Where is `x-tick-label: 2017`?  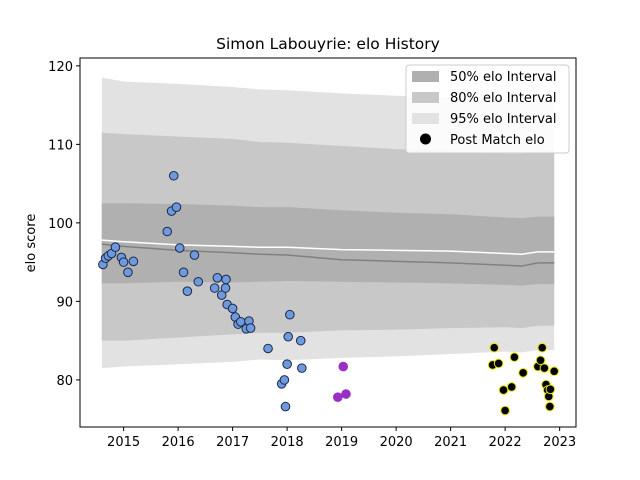 x-tick-label: 2017 is located at coordinates (232, 442).